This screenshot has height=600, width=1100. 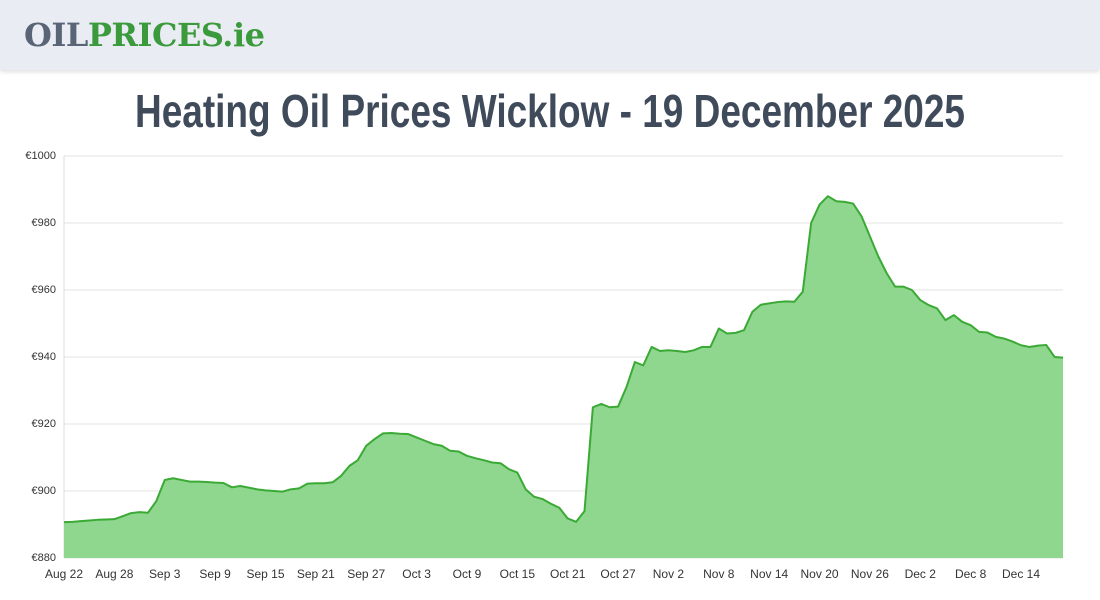 I want to click on header: OILPRICES.ie, so click(x=550, y=35).